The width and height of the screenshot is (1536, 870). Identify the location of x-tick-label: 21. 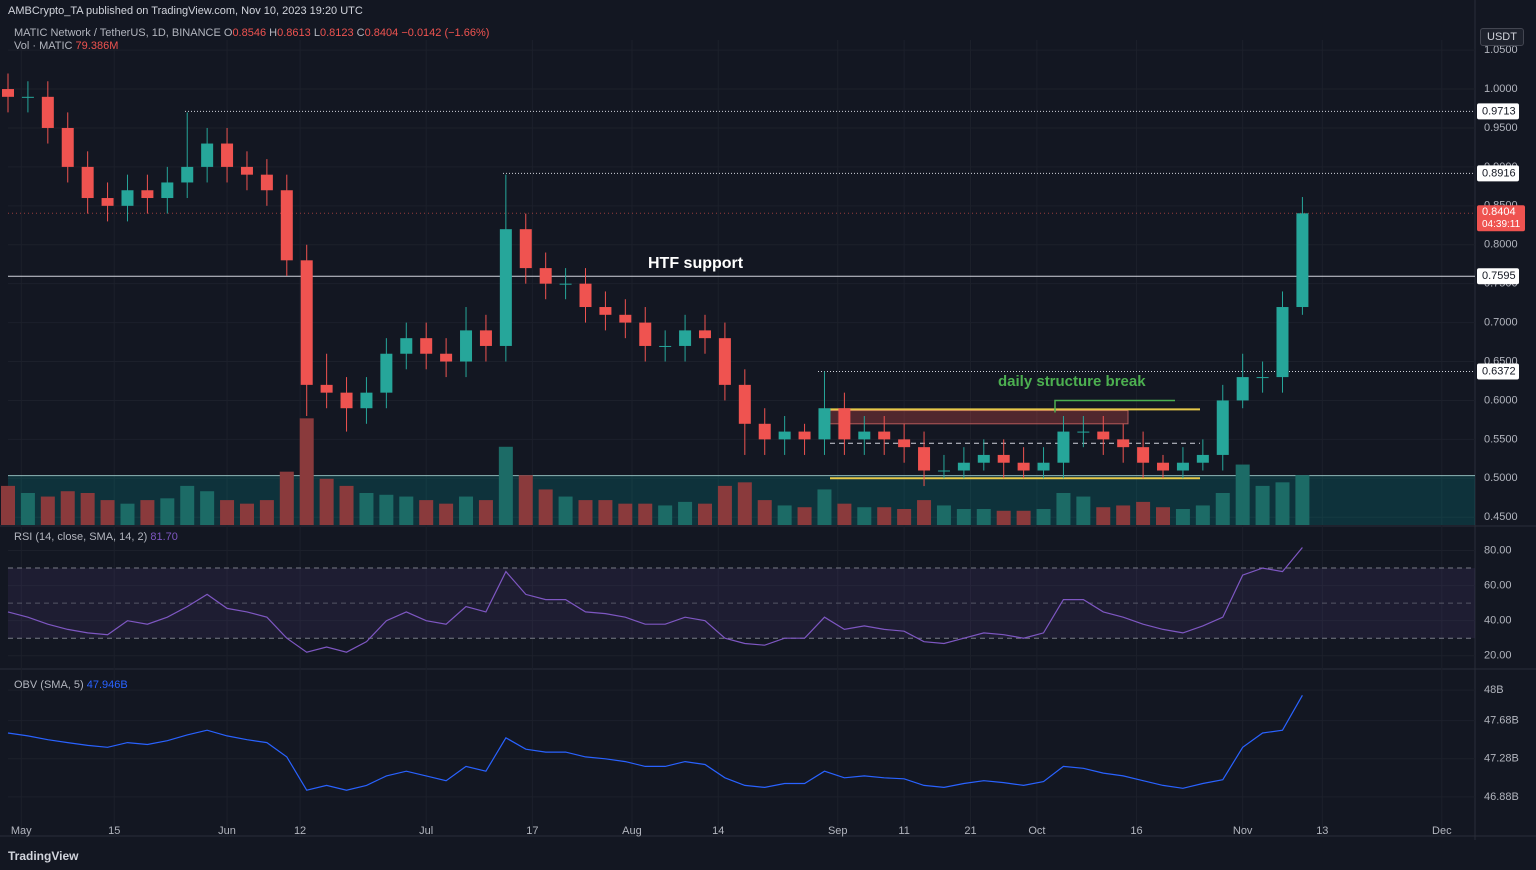
(970, 831).